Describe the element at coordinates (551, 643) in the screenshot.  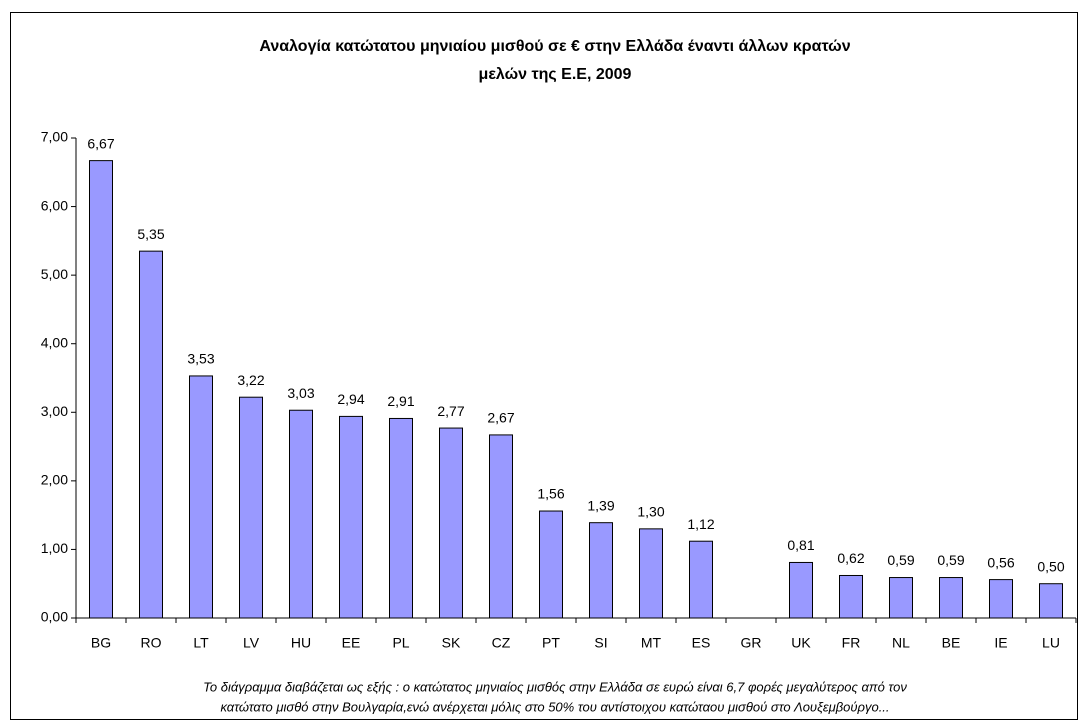
I see `x-tick-label: PT` at that location.